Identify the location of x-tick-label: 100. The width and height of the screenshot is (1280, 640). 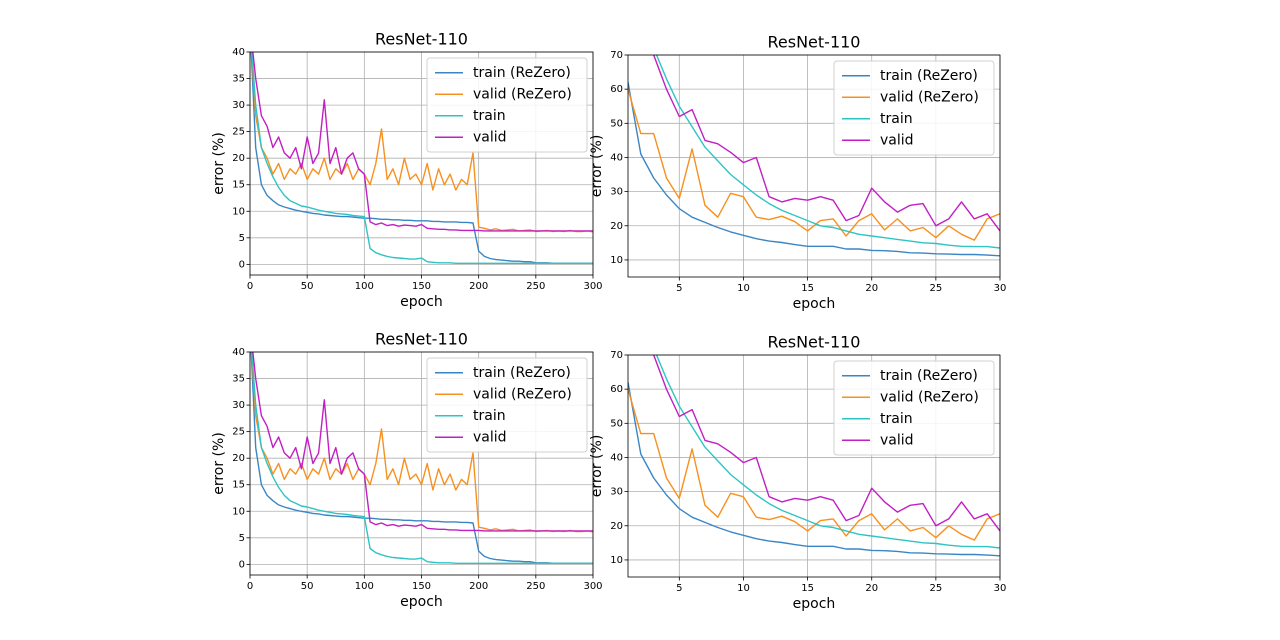
(364, 286).